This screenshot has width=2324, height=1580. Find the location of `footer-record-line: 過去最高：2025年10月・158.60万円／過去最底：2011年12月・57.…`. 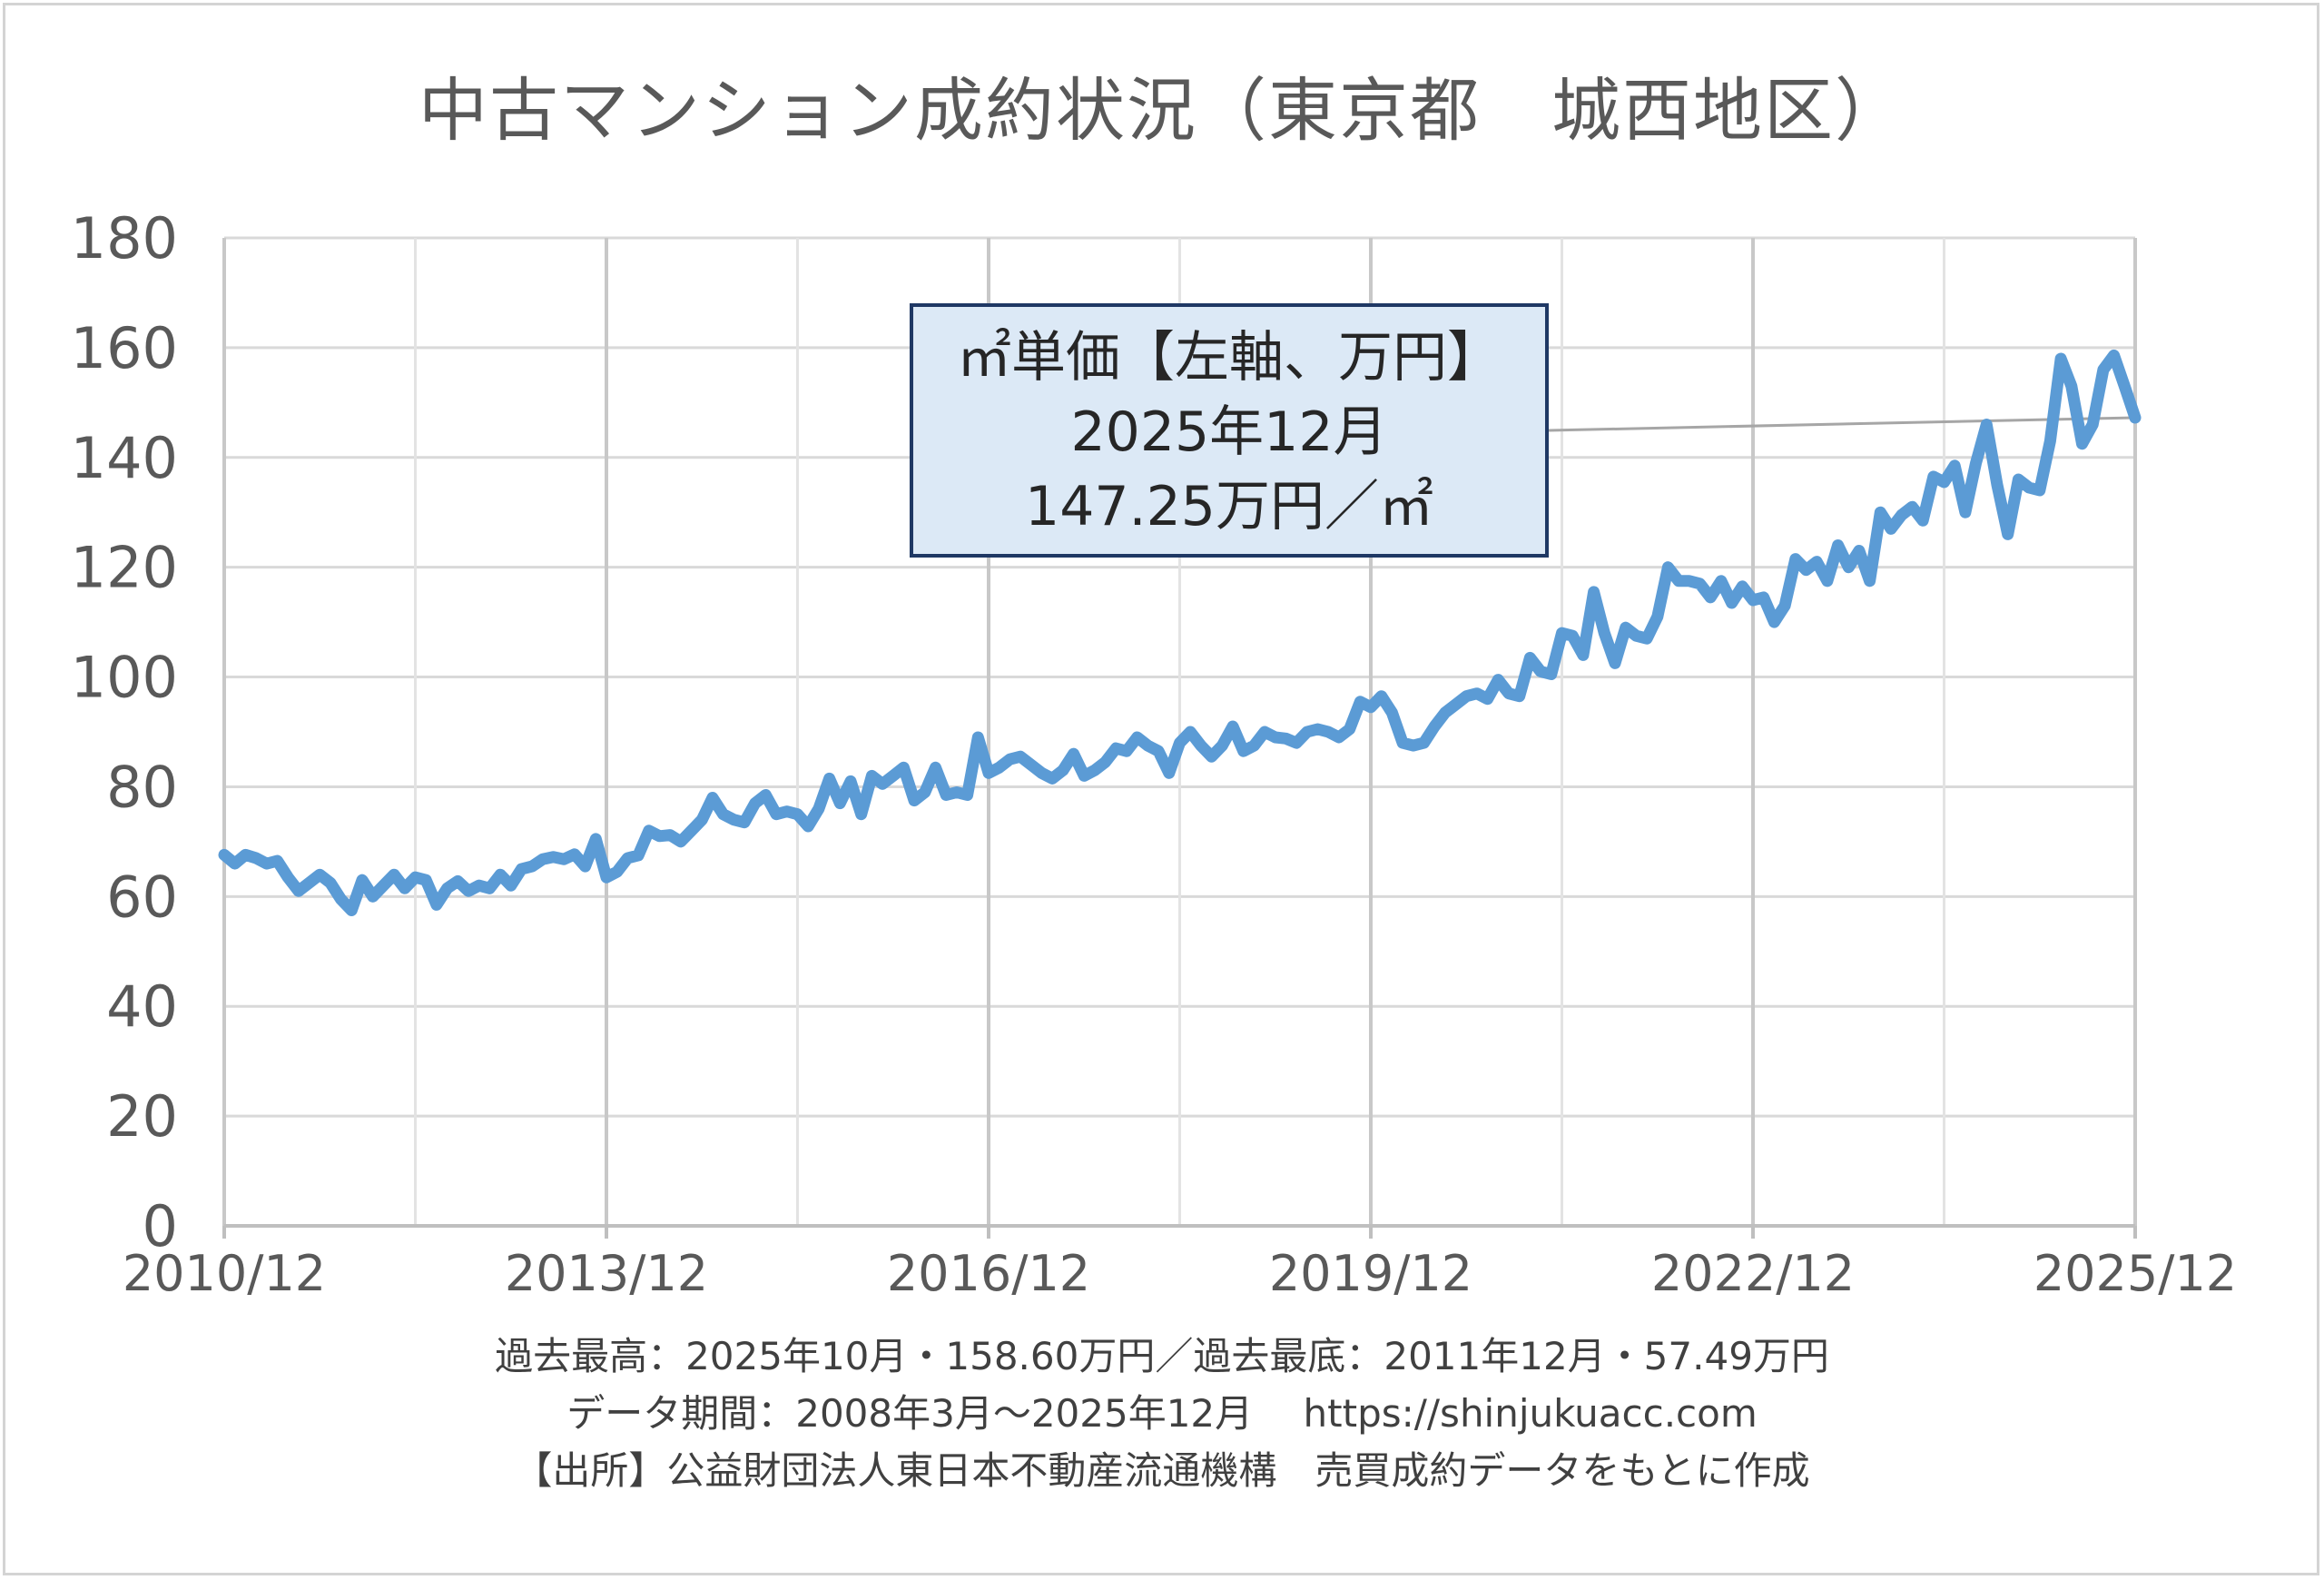

footer-record-line: 過去最高：2025年10月・158.60万円／過去最底：2011年12月・57.… is located at coordinates (1162, 1356).